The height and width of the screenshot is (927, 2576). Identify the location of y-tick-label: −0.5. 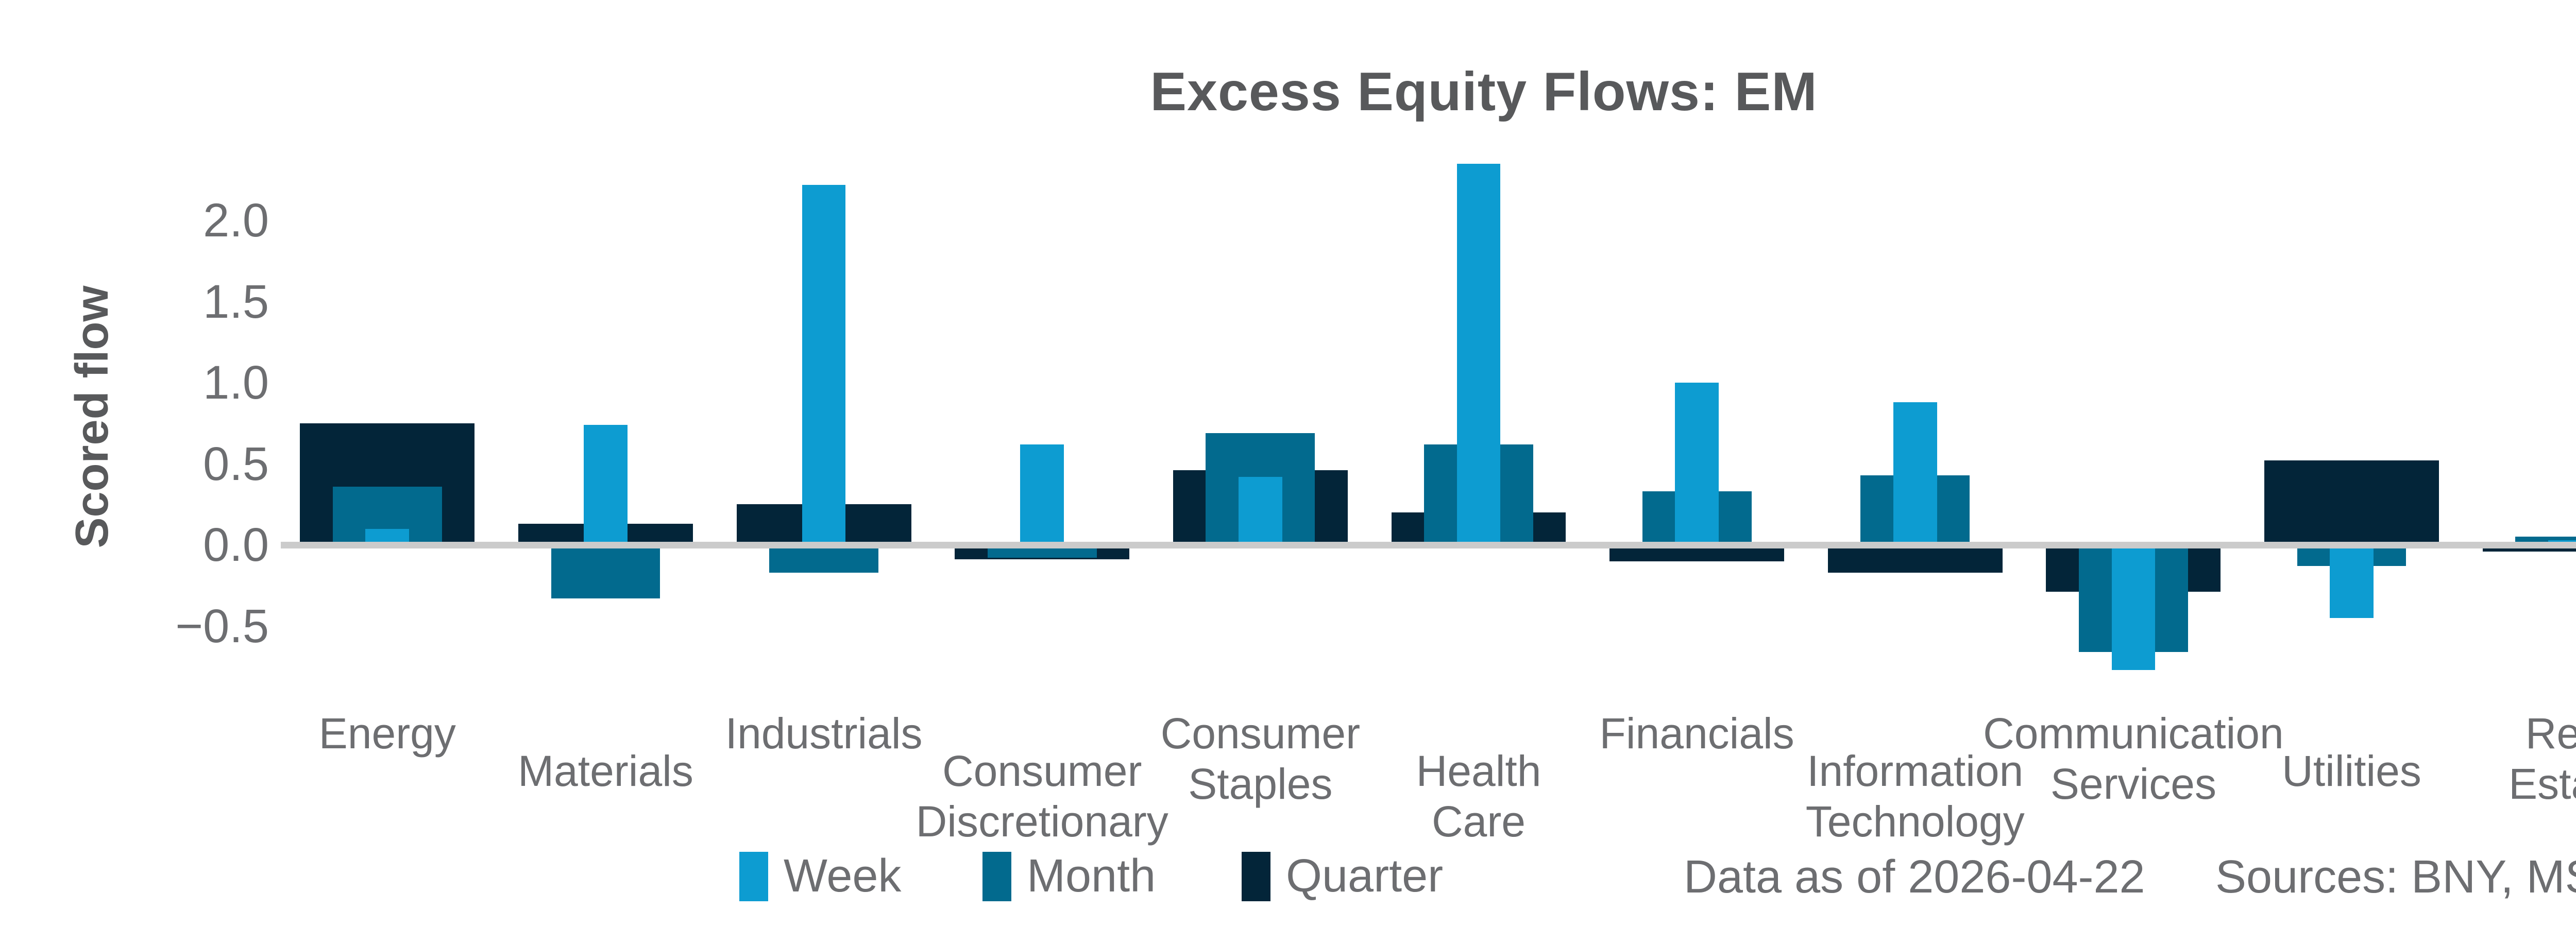
(222, 626).